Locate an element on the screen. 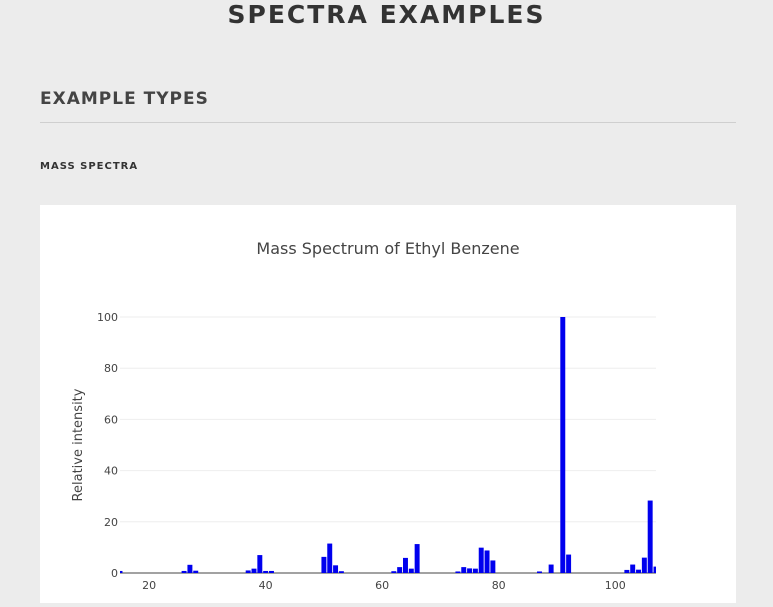  page-title: SPECTRA EXAMPLES is located at coordinates (386, 14).